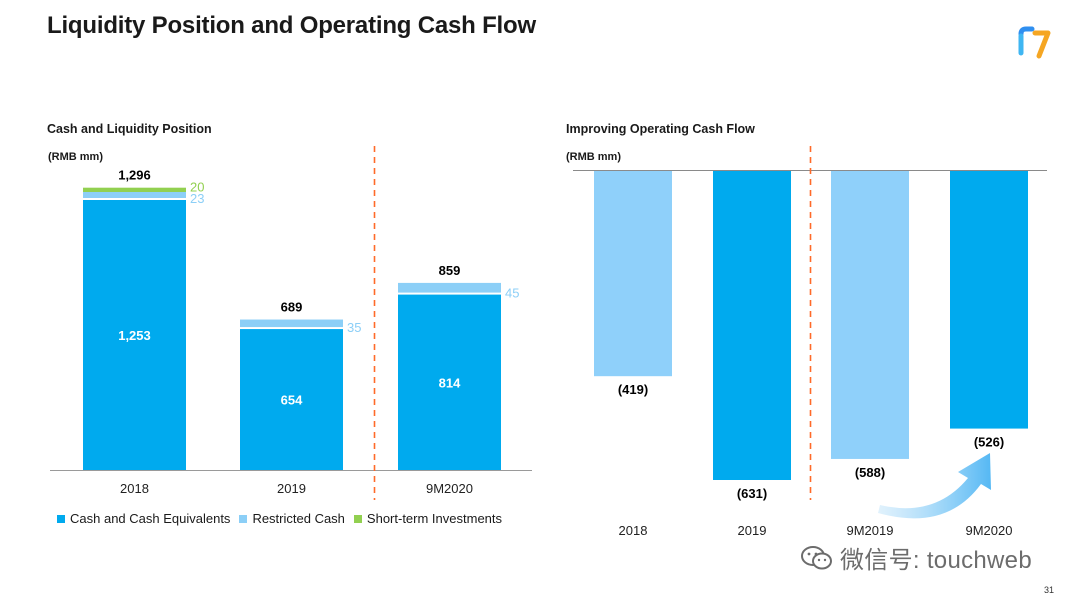 This screenshot has height=605, width=1080. I want to click on wechat-icon, so click(816, 557).